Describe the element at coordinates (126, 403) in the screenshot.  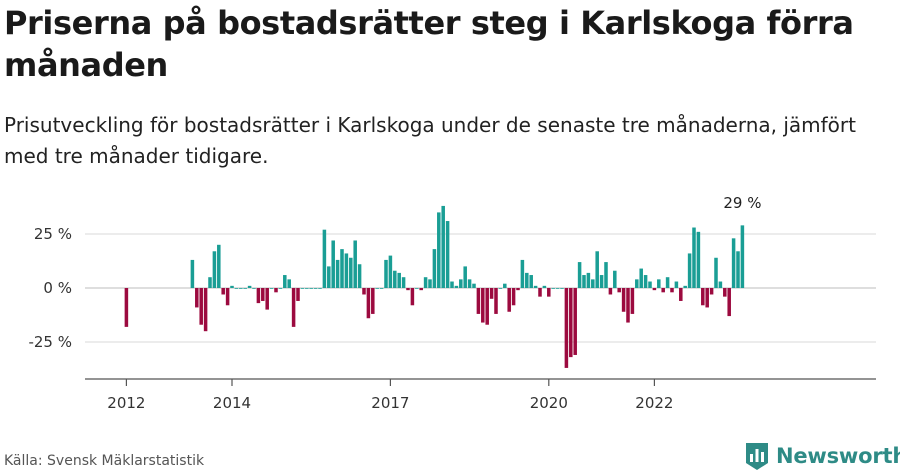
I see `x-tick-label: 2012` at that location.